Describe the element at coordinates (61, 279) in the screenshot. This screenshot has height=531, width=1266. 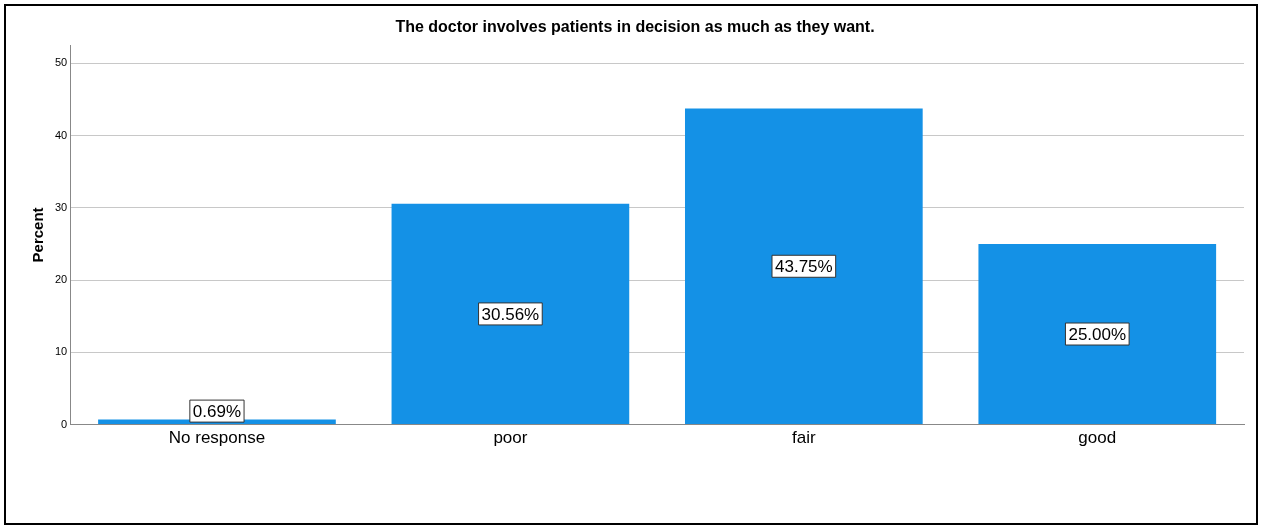
I see `y-tick-label: 20` at that location.